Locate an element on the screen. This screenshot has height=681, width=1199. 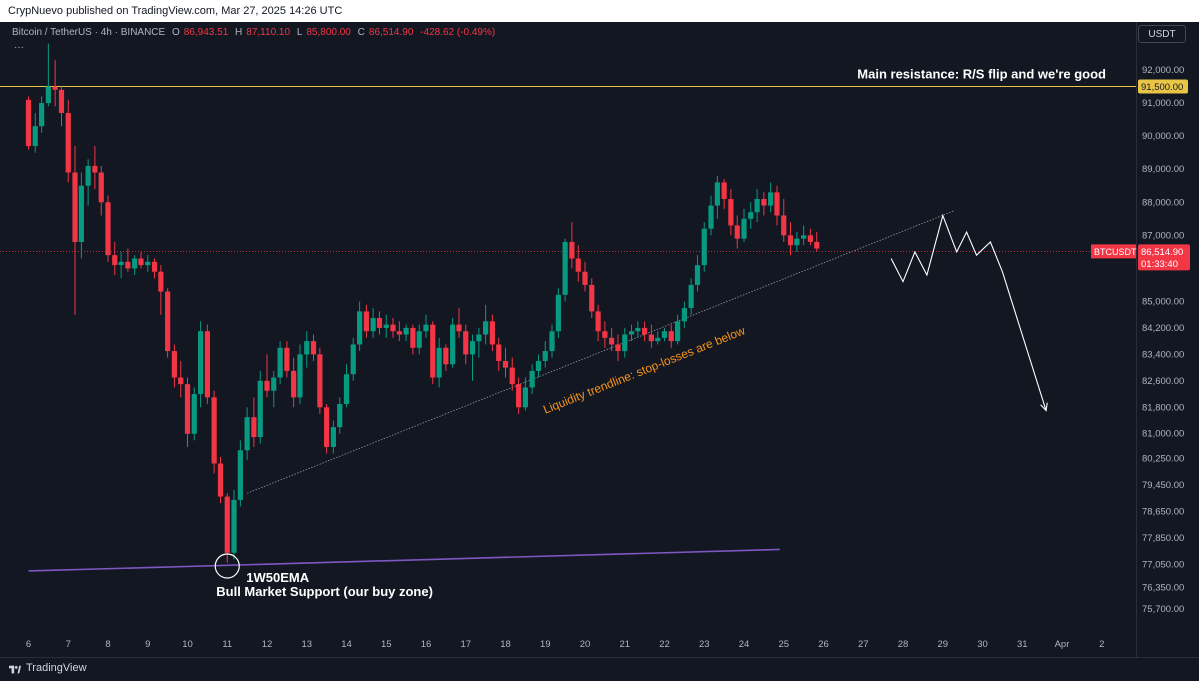
ema-label: 1W50EMA is located at coordinates (277, 577).